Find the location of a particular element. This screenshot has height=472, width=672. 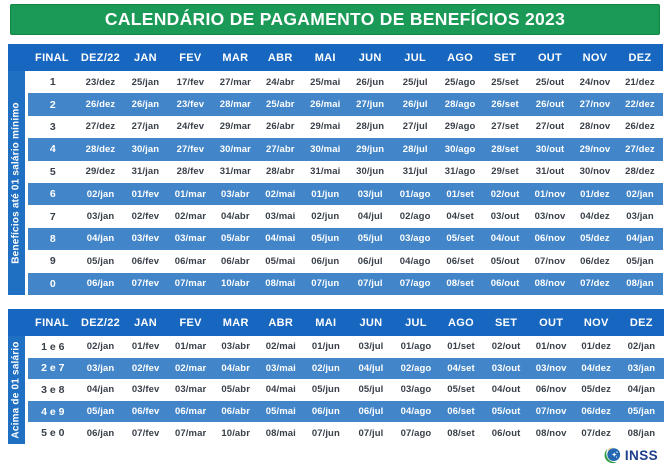

payment-date-cell: 01/nov is located at coordinates (551, 347).